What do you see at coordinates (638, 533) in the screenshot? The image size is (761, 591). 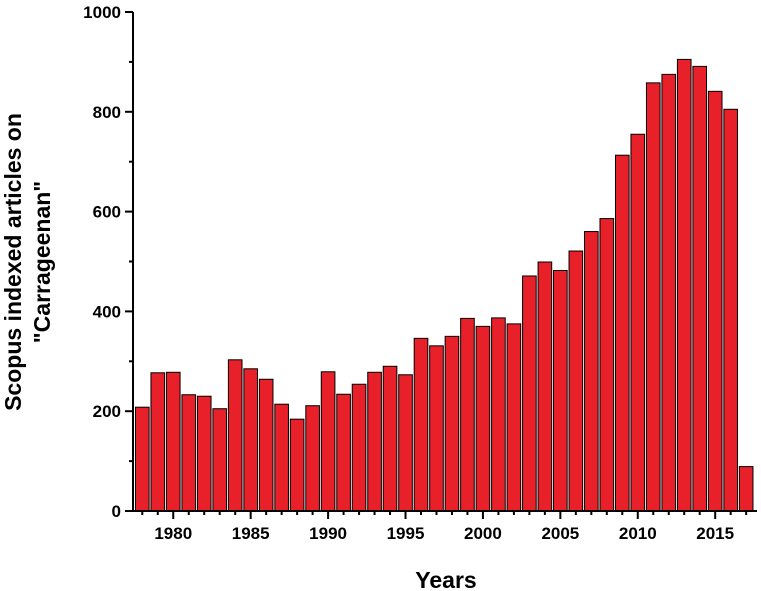 I see `x-tick-label-2010: 2010` at bounding box center [638, 533].